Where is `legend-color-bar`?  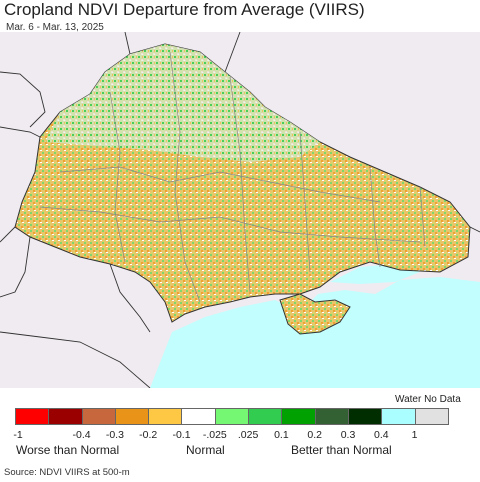
legend-color-bar is located at coordinates (232, 416).